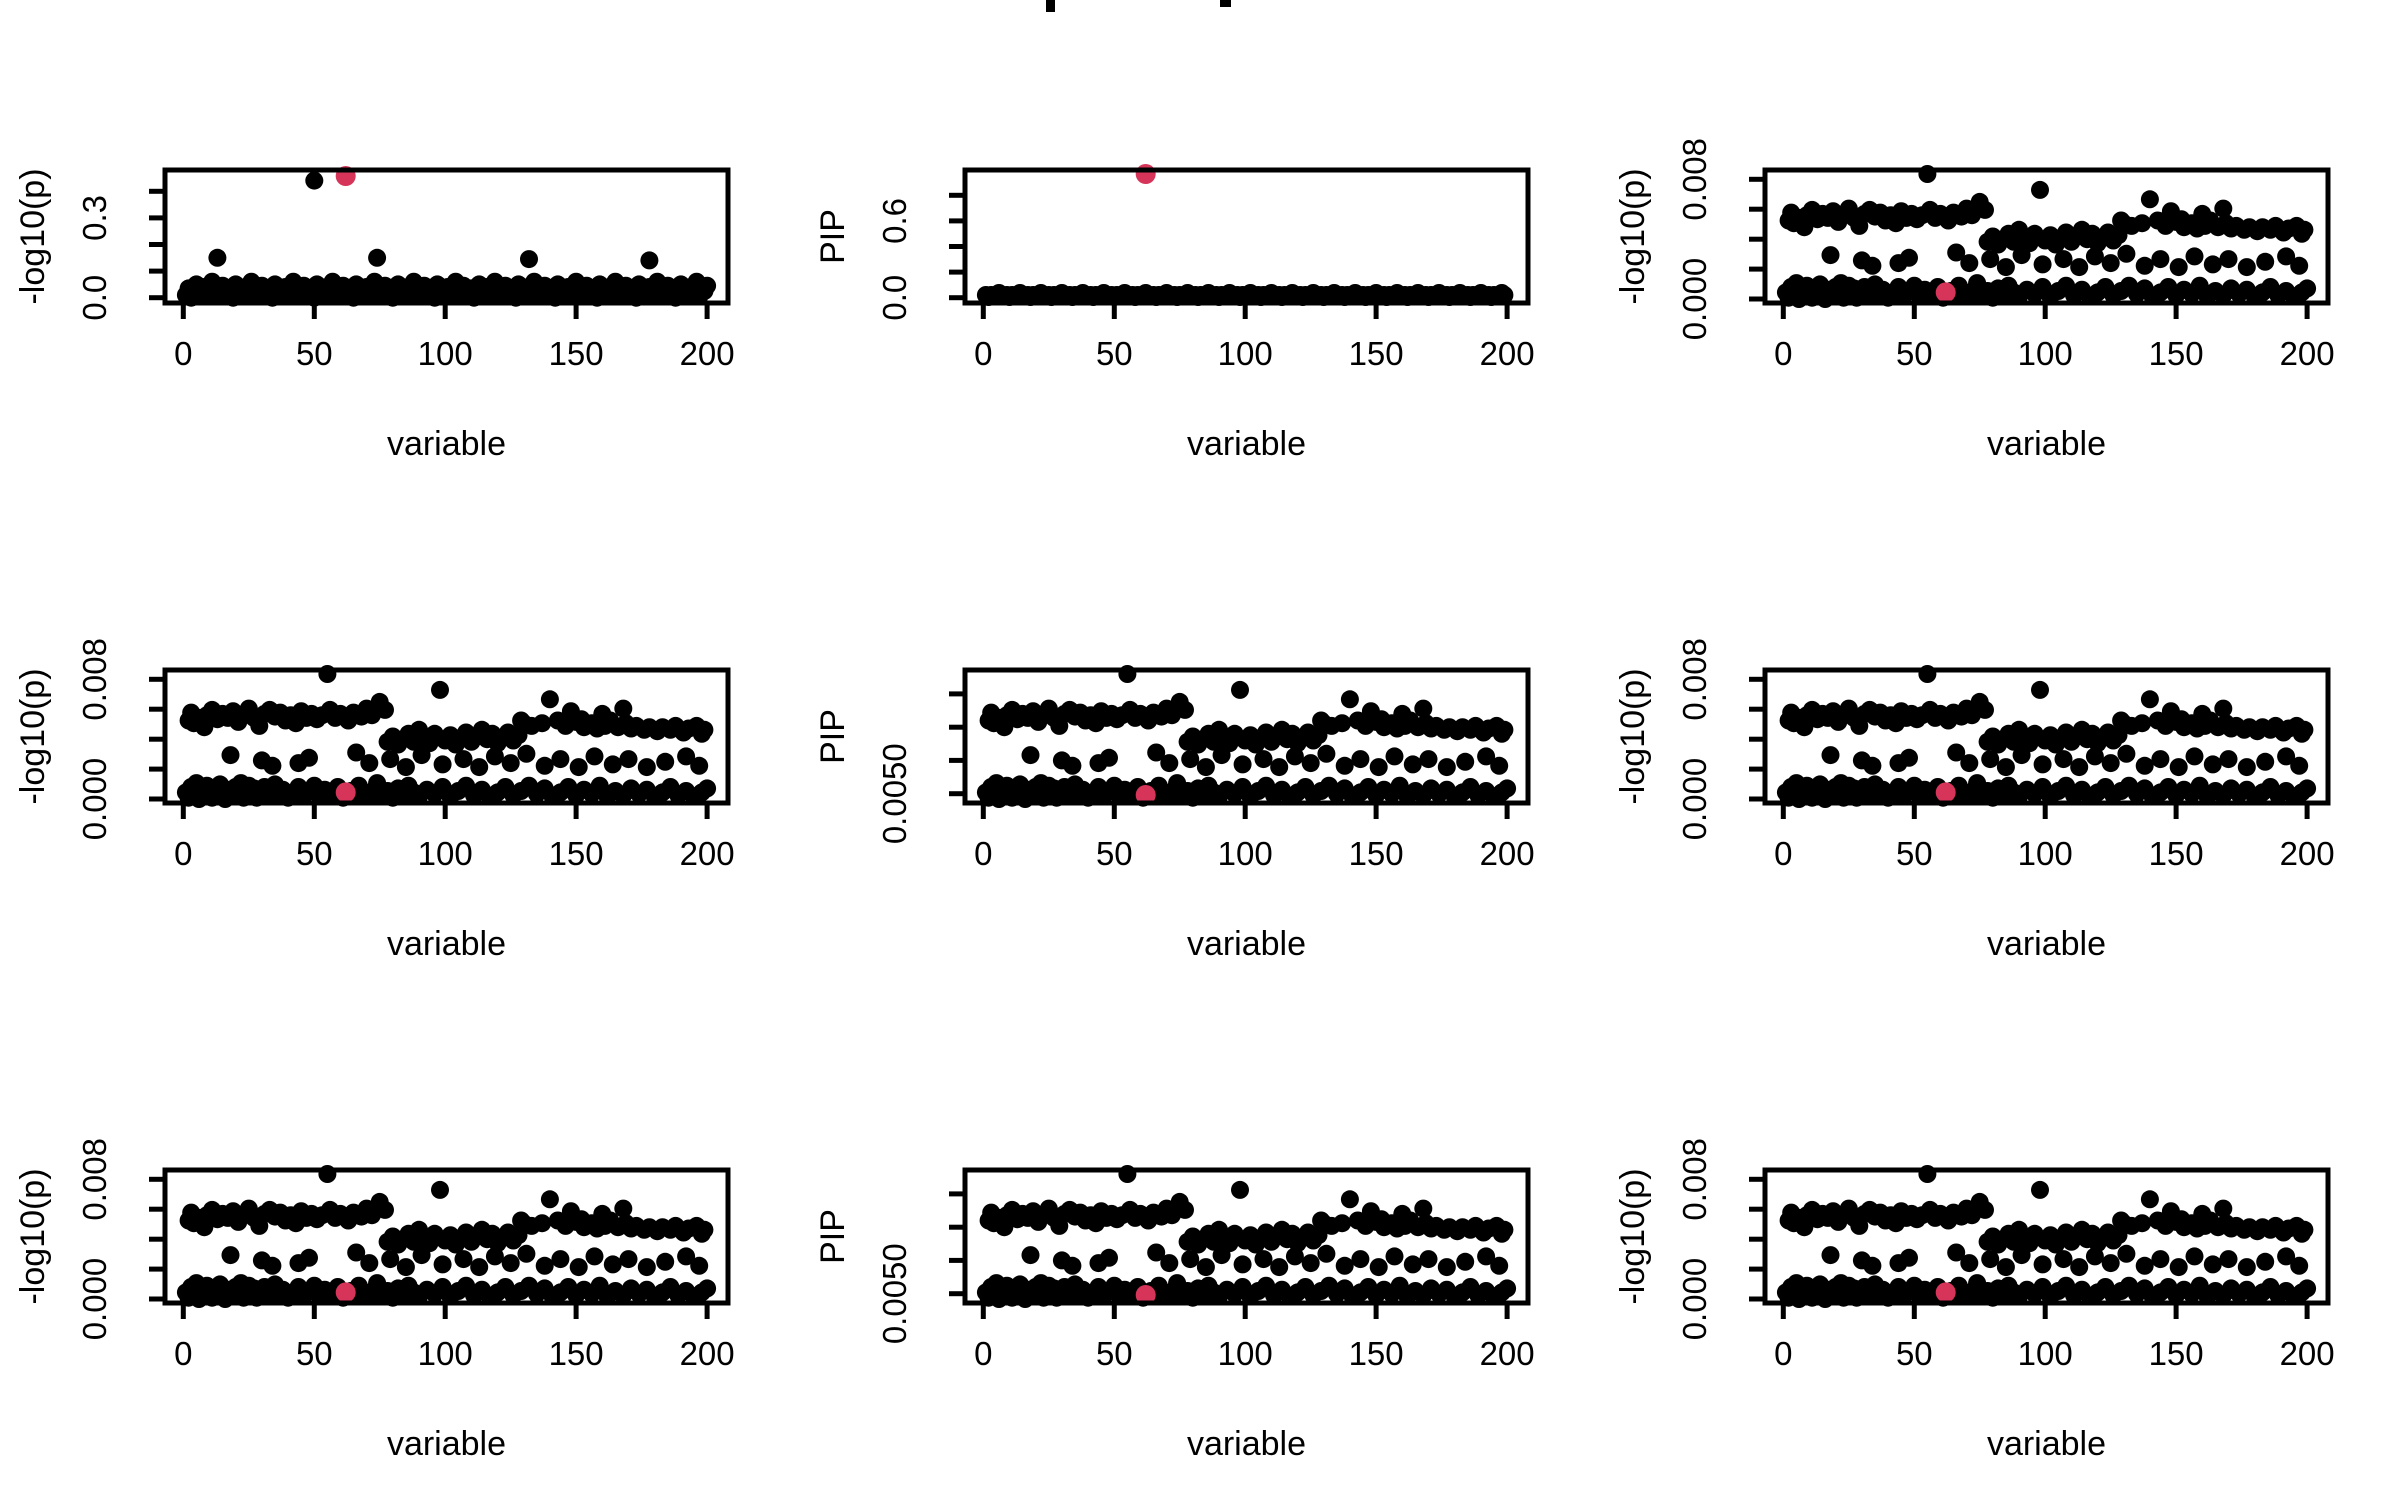  What do you see at coordinates (833, 1236) in the screenshot?
I see `y-axis-label: PIP` at bounding box center [833, 1236].